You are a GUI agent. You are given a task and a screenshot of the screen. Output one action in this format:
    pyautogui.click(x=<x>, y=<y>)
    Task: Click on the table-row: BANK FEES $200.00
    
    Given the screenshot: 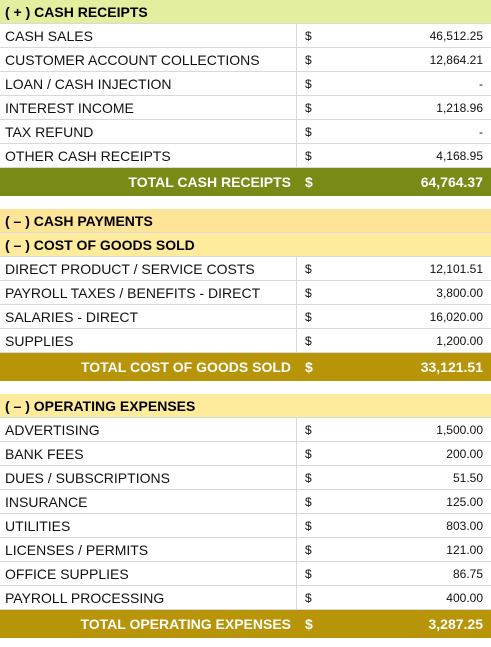 What is the action you would take?
    pyautogui.click(x=245, y=454)
    